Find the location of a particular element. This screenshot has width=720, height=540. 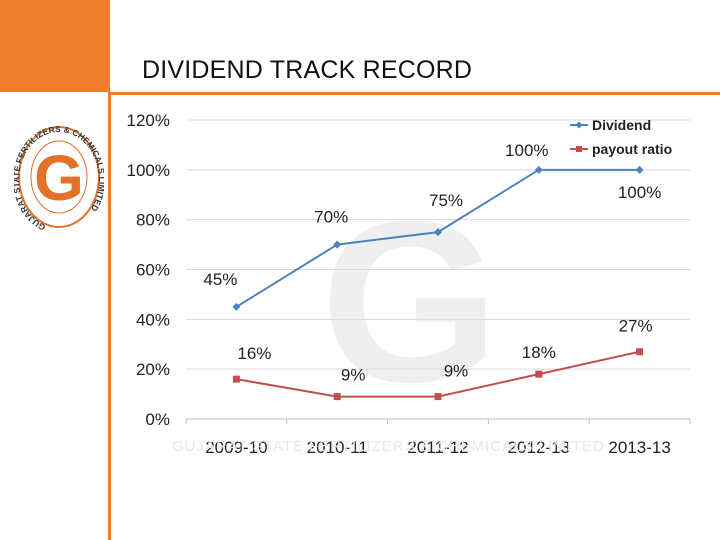

x-tick-label: 2010-11 is located at coordinates (337, 447).